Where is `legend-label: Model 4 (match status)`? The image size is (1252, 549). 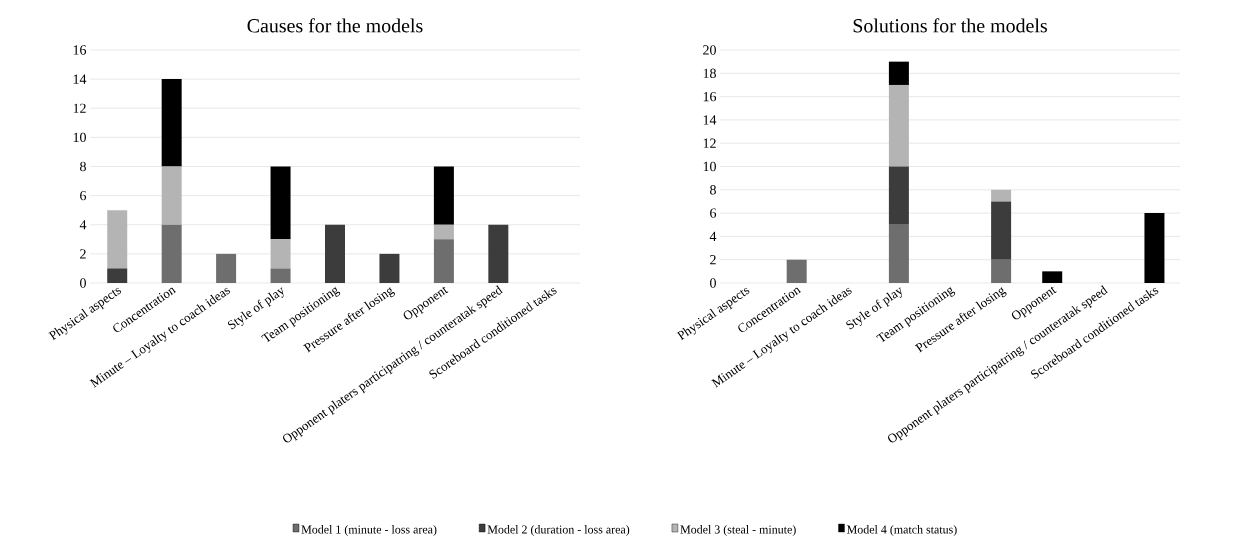 legend-label: Model 4 (match status) is located at coordinates (902, 530).